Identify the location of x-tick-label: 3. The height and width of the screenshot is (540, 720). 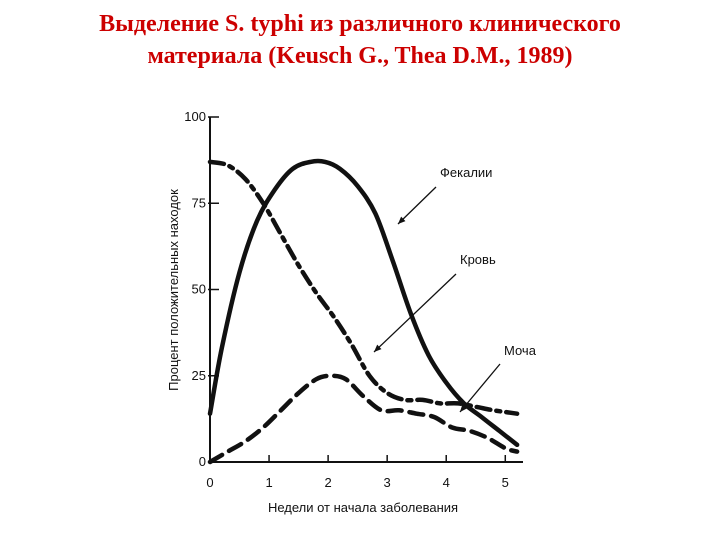
(387, 482).